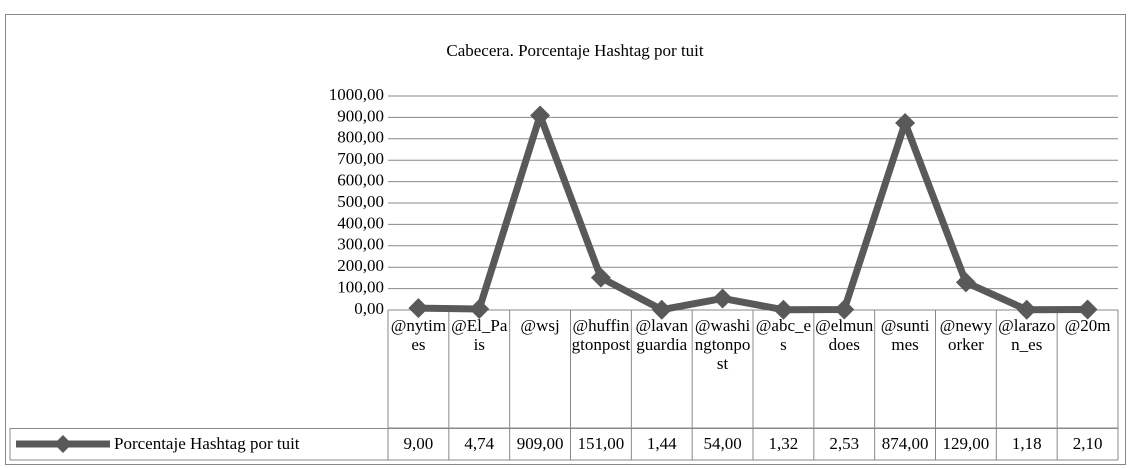 The image size is (1133, 468). What do you see at coordinates (784, 443) in the screenshot?
I see `table-value: 1,32` at bounding box center [784, 443].